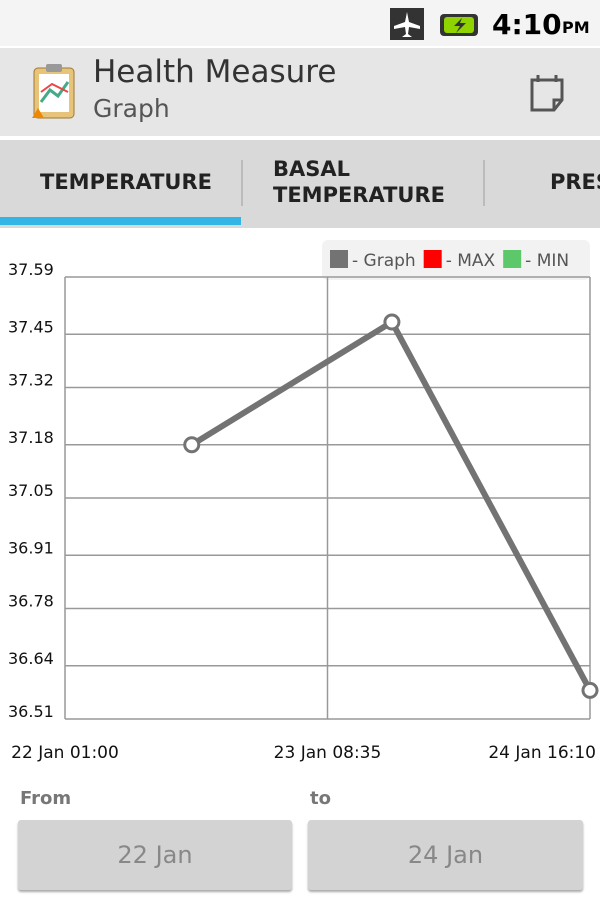 This screenshot has width=600, height=900. What do you see at coordinates (328, 753) in the screenshot?
I see `x-tick-label: 23 Jan 08:35` at bounding box center [328, 753].